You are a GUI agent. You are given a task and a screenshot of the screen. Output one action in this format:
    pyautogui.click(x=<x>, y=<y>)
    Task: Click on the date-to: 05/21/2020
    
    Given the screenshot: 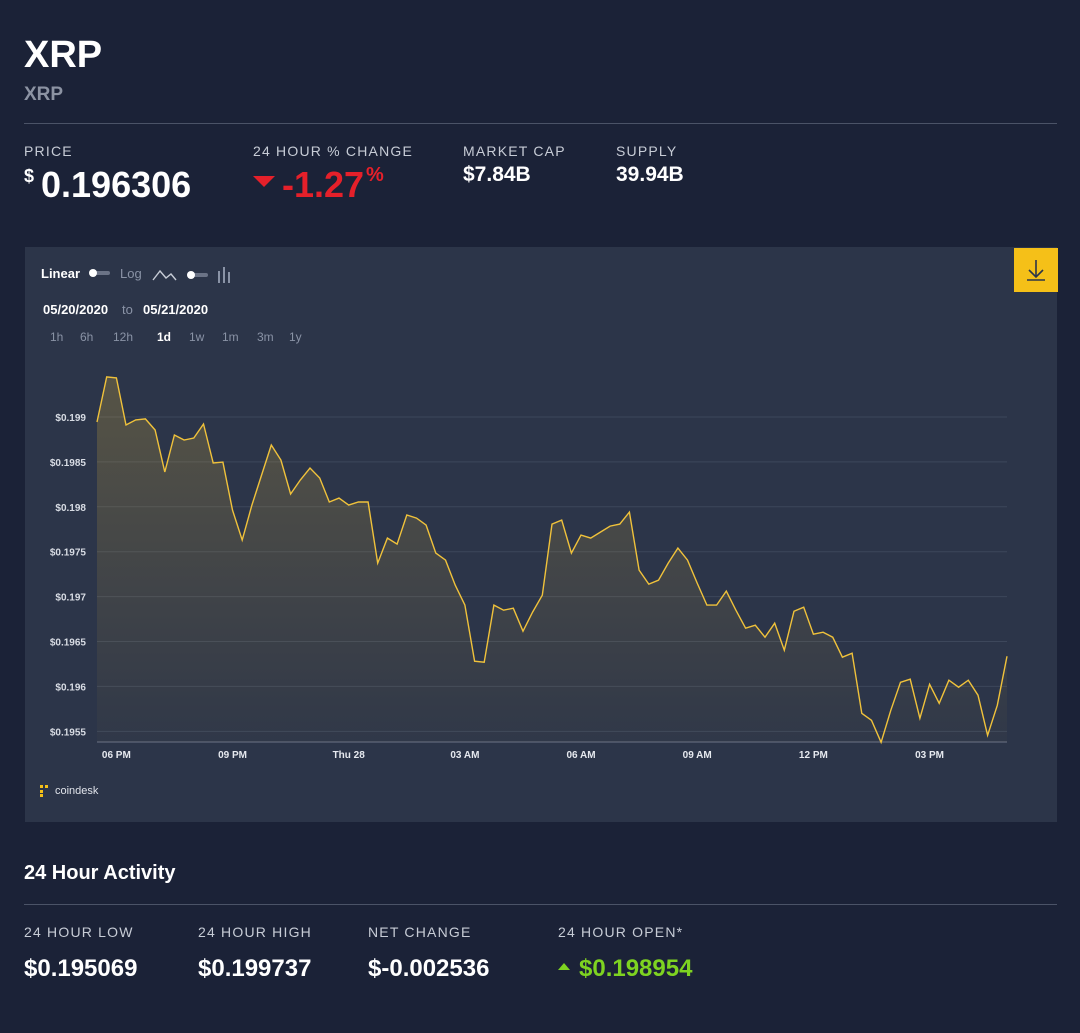 What is the action you would take?
    pyautogui.click(x=176, y=309)
    